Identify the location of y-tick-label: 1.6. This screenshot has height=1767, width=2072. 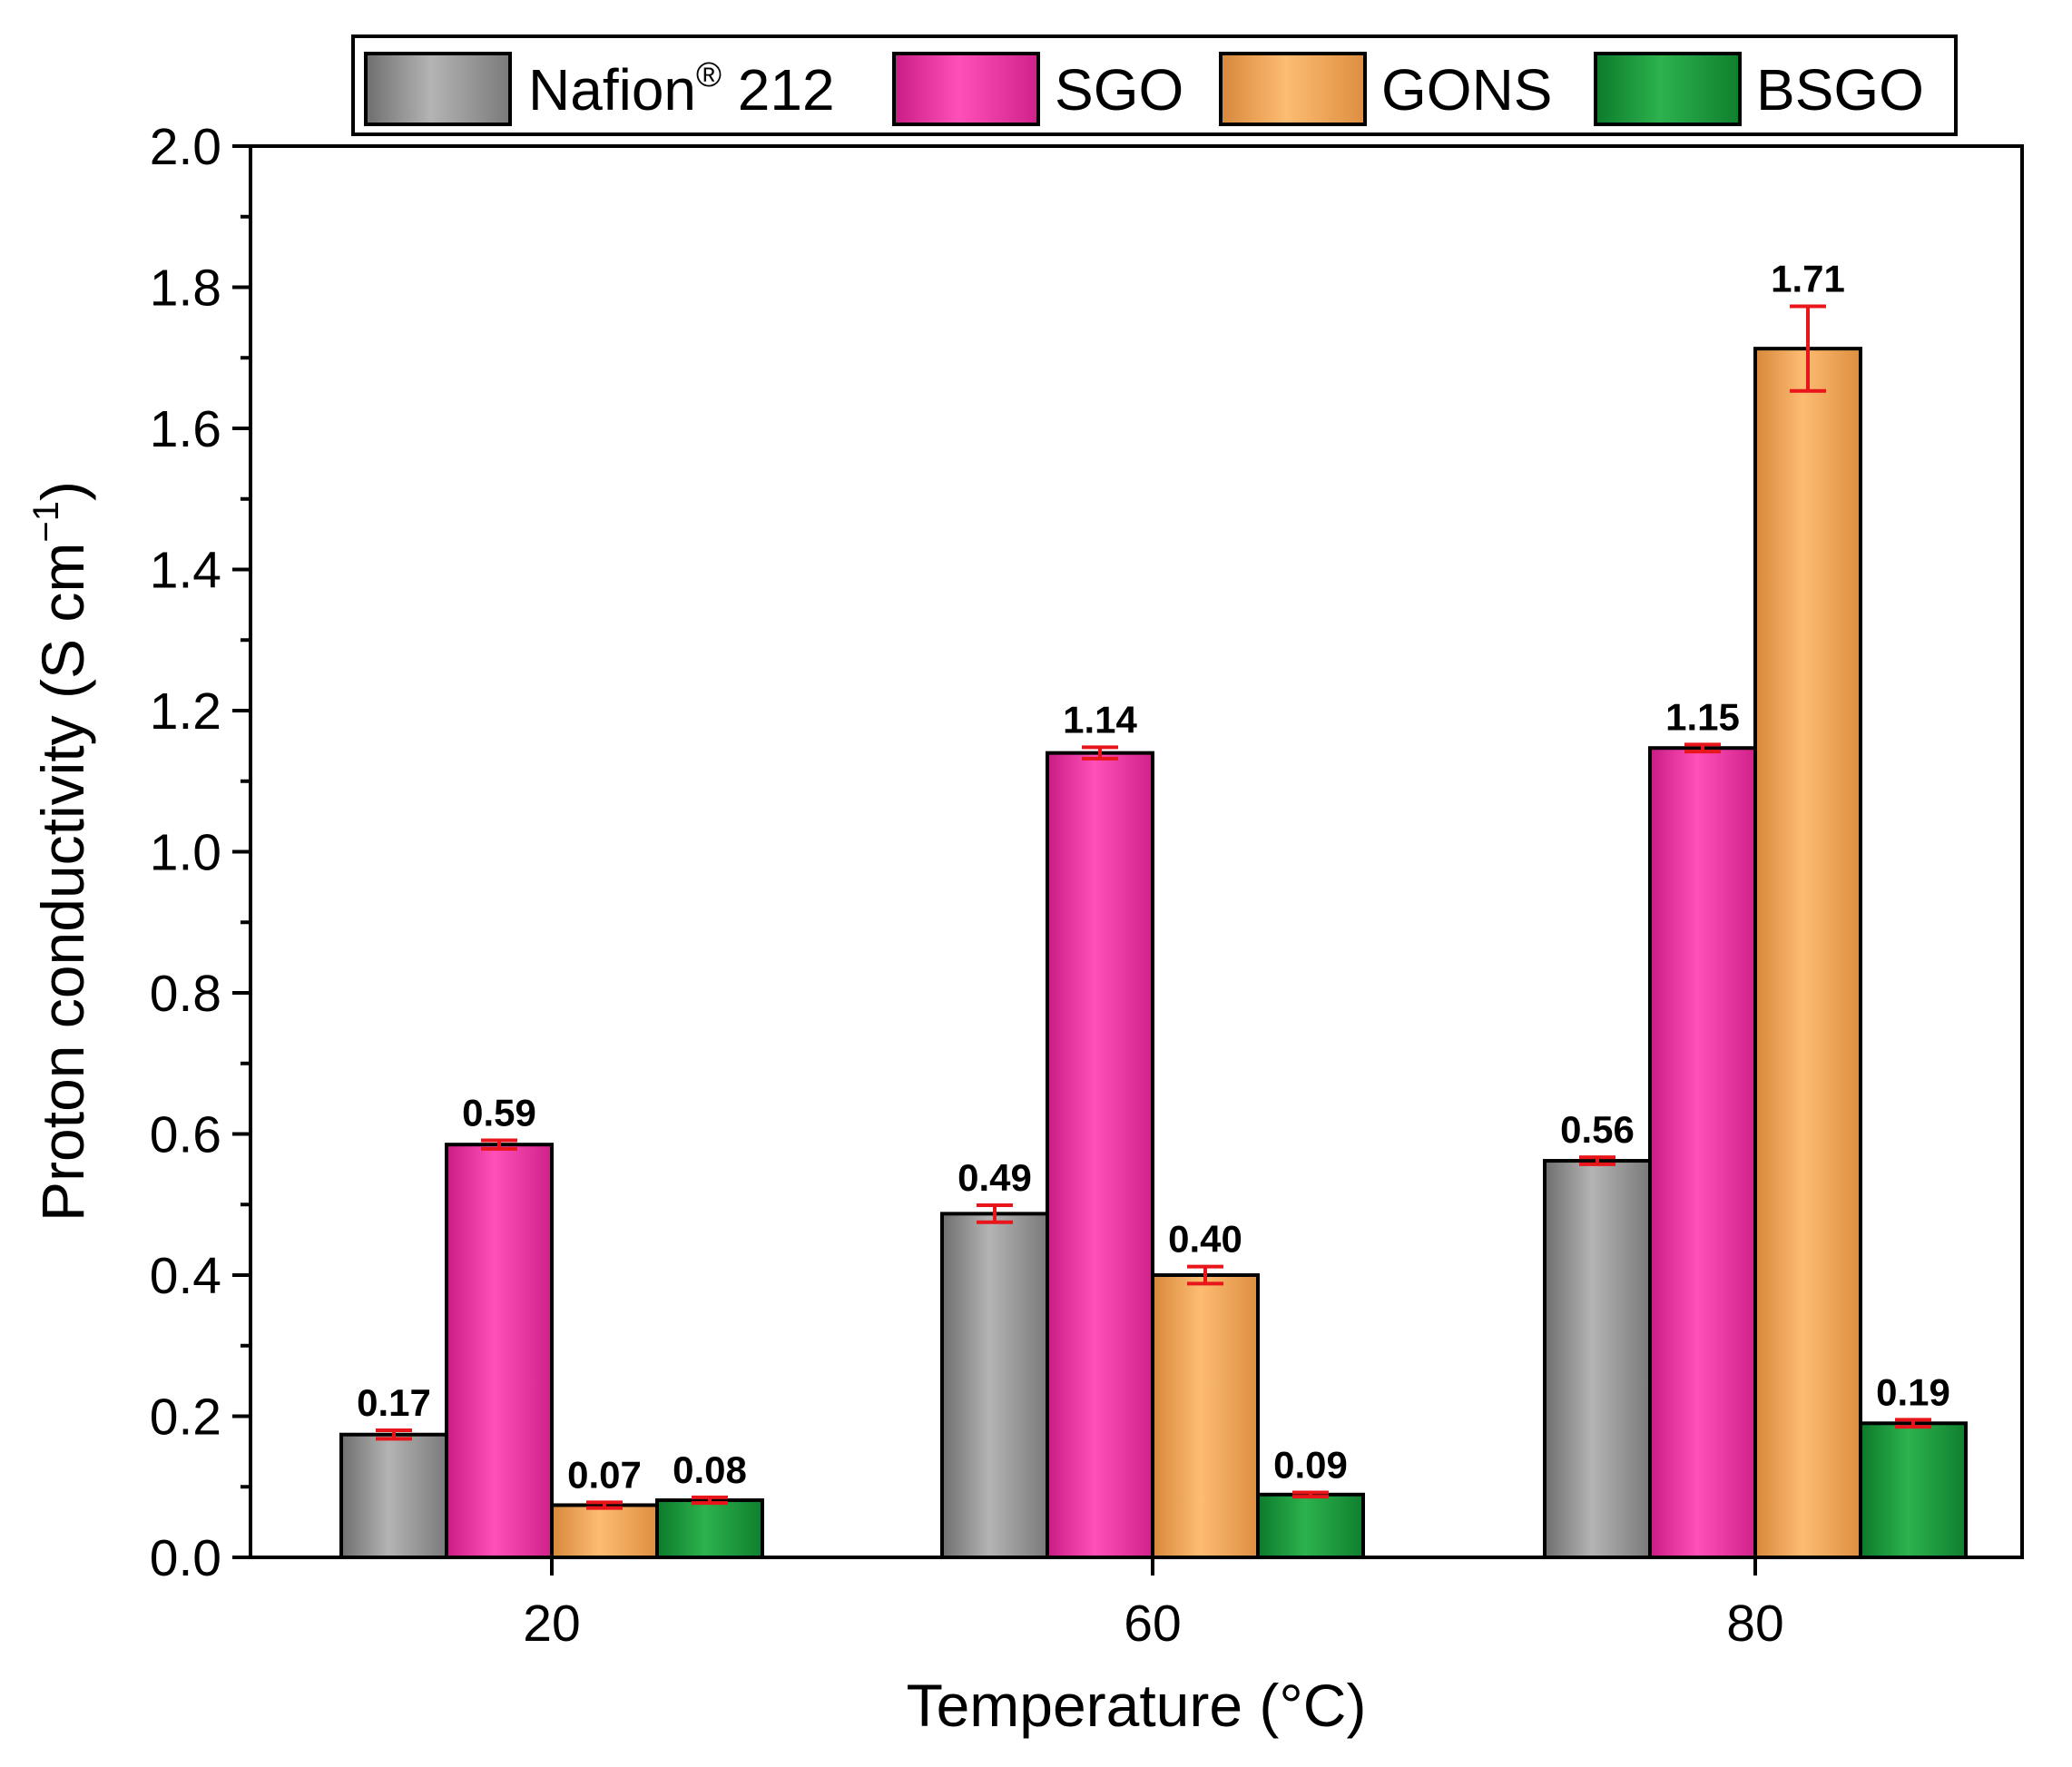
(185, 429).